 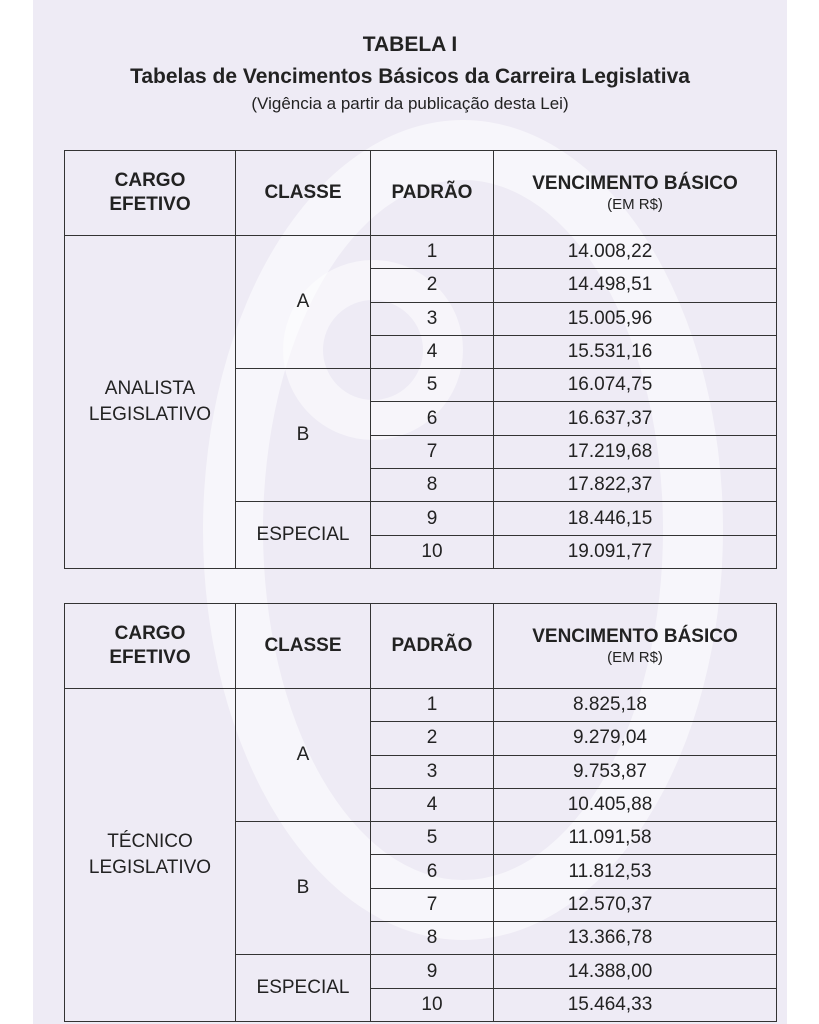 What do you see at coordinates (635, 285) in the screenshot?
I see `vencimento-cell: 14.498,51` at bounding box center [635, 285].